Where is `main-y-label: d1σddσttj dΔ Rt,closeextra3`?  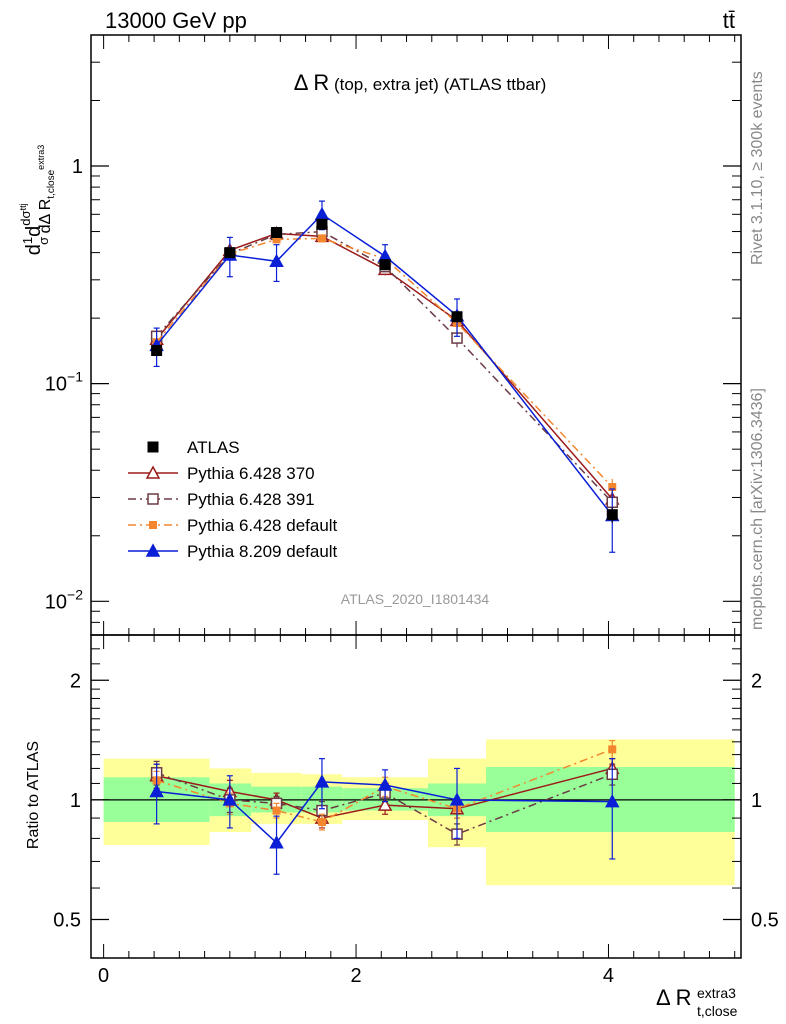 main-y-label: d1σddσttj dΔ Rt,closeextra3 is located at coordinates (37, 200).